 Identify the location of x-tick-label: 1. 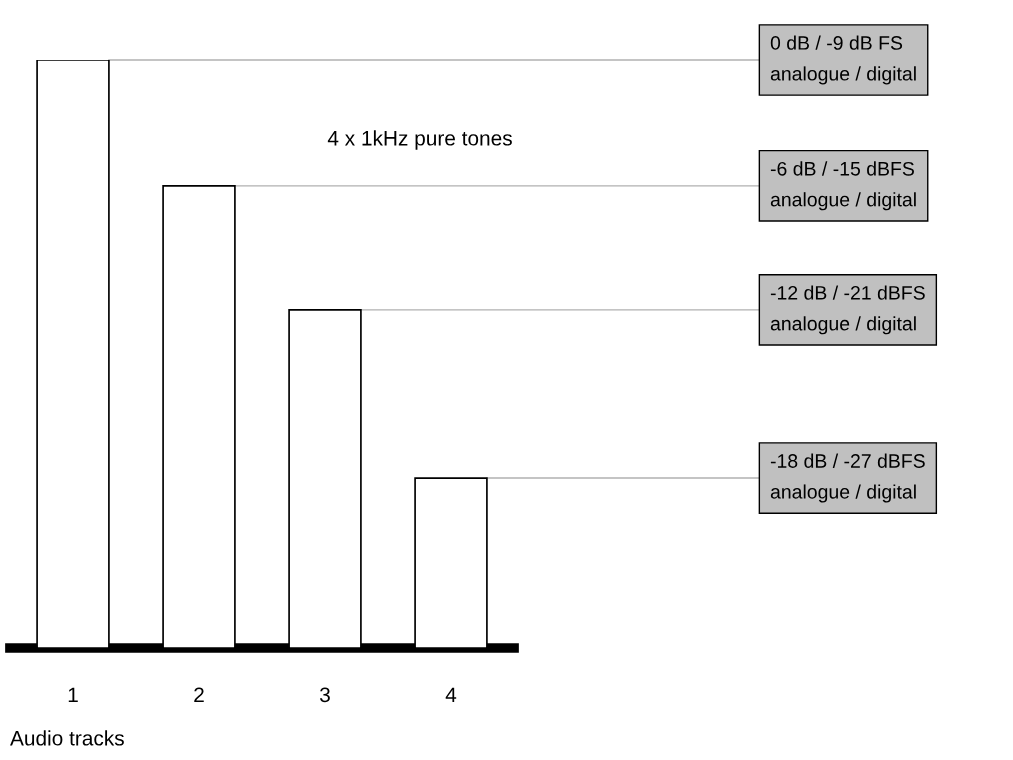
(73, 694).